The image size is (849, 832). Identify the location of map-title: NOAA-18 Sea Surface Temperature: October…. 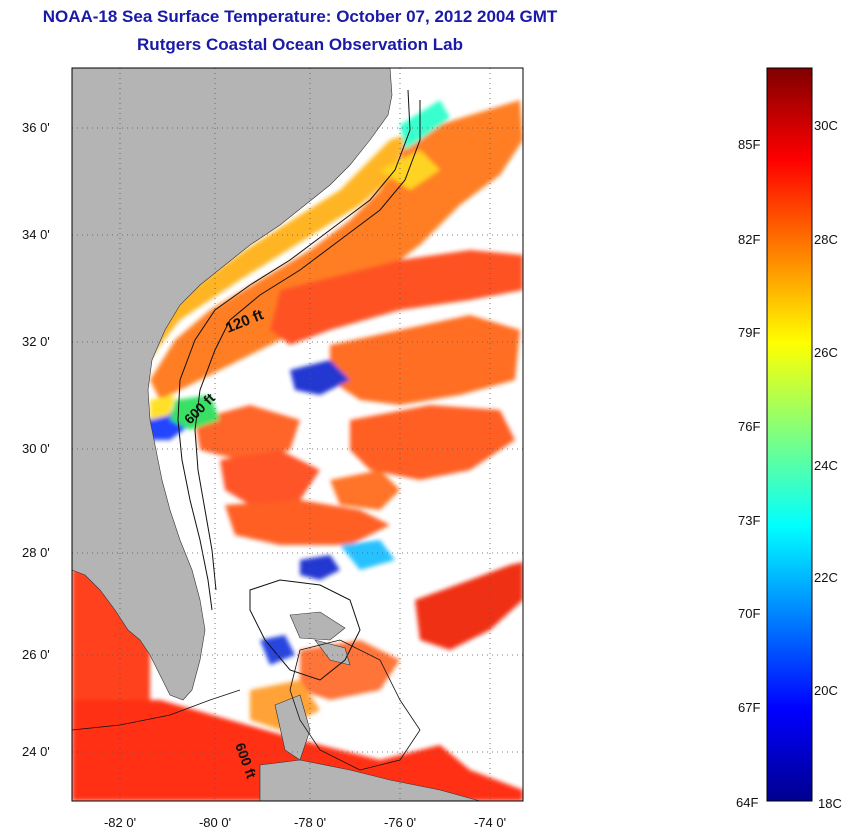
(300, 16).